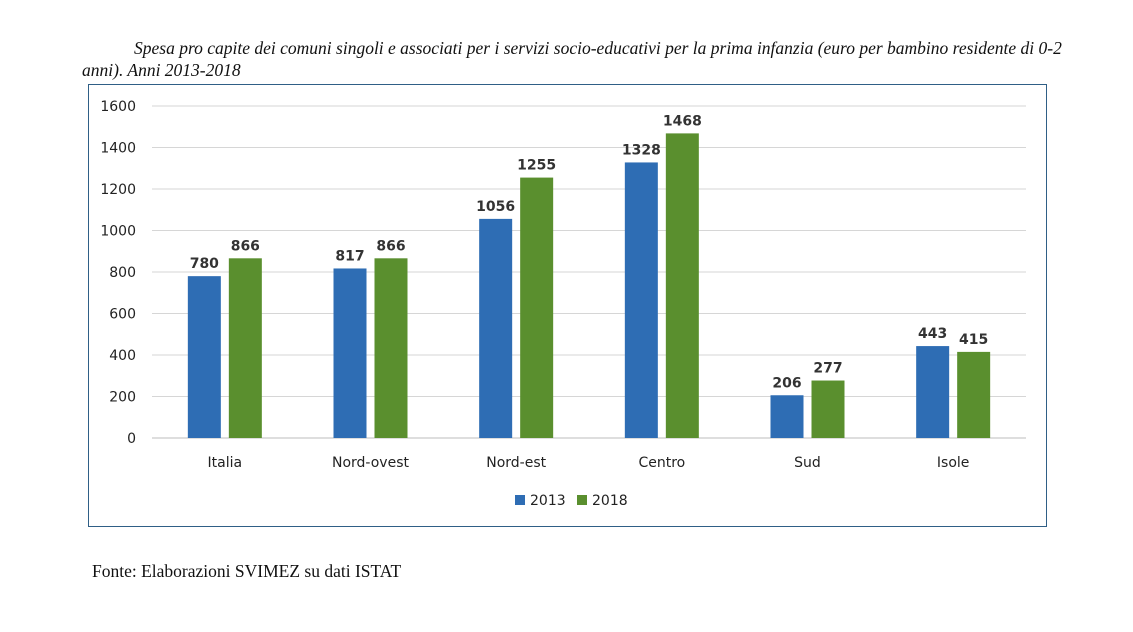  Describe the element at coordinates (122, 315) in the screenshot. I see `y-tick-label: 600` at that location.